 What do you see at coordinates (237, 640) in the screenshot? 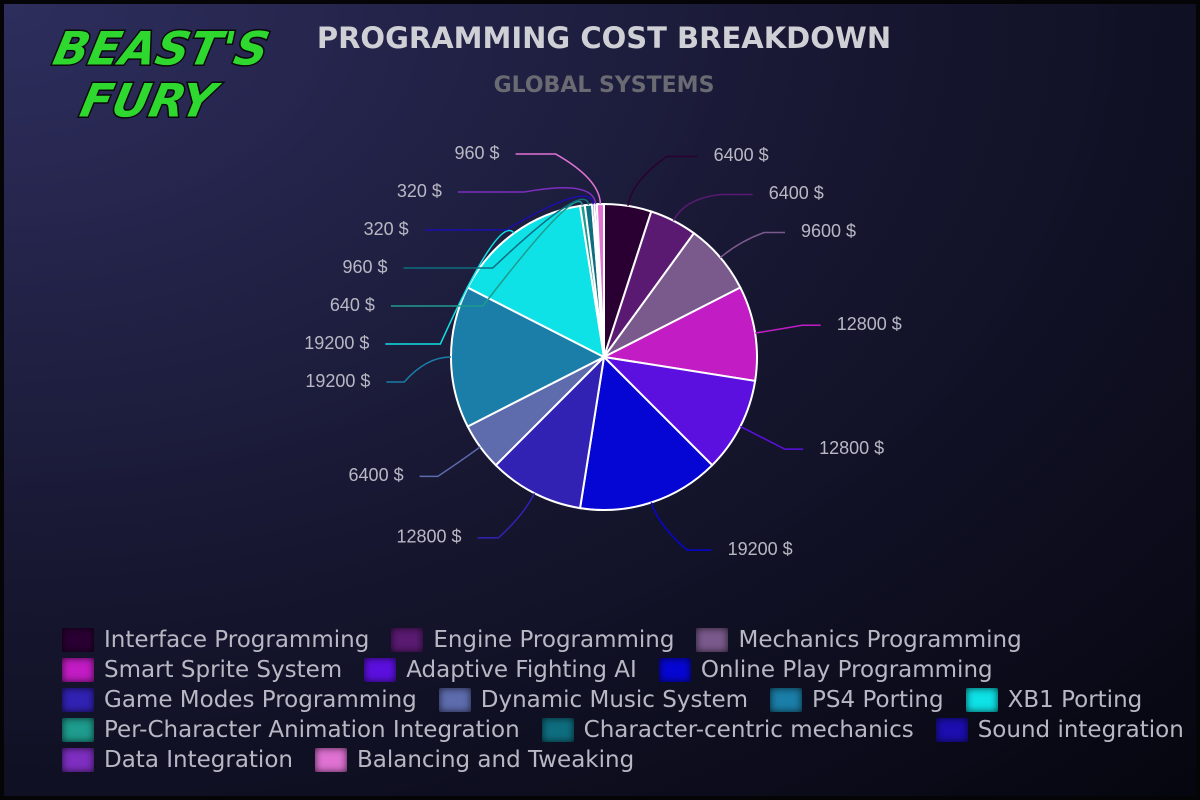
I see `legend-label: Interface Programming` at bounding box center [237, 640].